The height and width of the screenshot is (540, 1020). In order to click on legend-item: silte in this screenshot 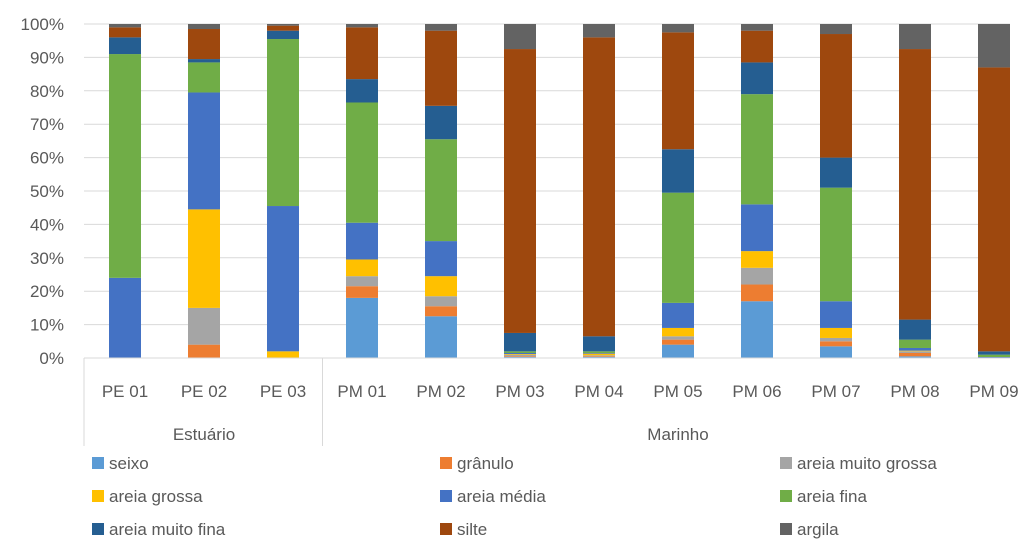, I will do `click(463, 529)`.